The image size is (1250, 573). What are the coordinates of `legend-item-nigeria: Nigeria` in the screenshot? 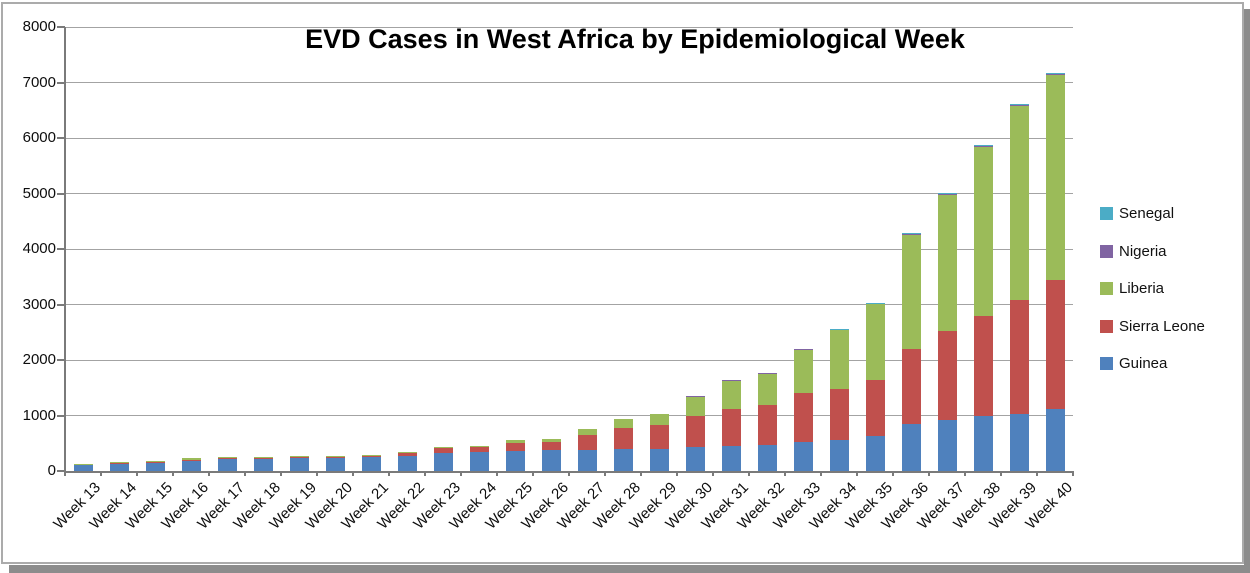 It's located at (1133, 251).